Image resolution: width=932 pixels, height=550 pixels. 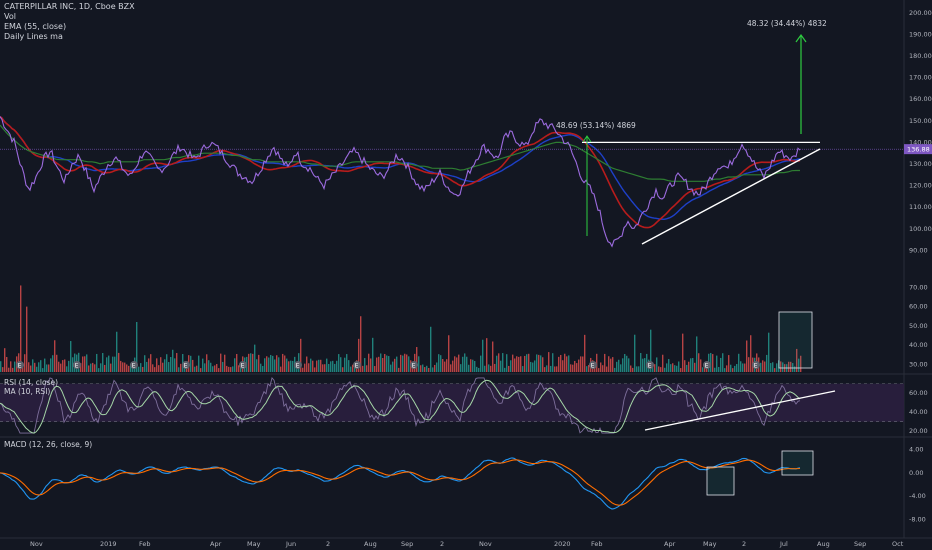 What do you see at coordinates (783, 544) in the screenshot?
I see `time-axis-tick: Jul` at bounding box center [783, 544].